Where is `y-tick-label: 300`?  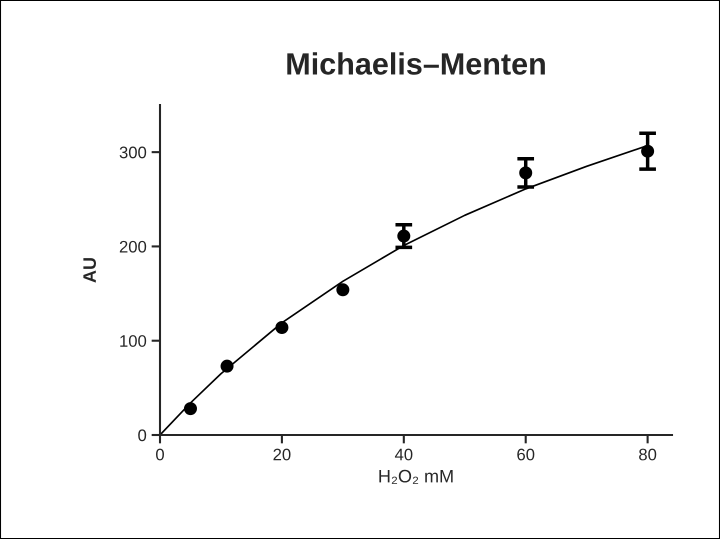
y-tick-label: 300 is located at coordinates (133, 152).